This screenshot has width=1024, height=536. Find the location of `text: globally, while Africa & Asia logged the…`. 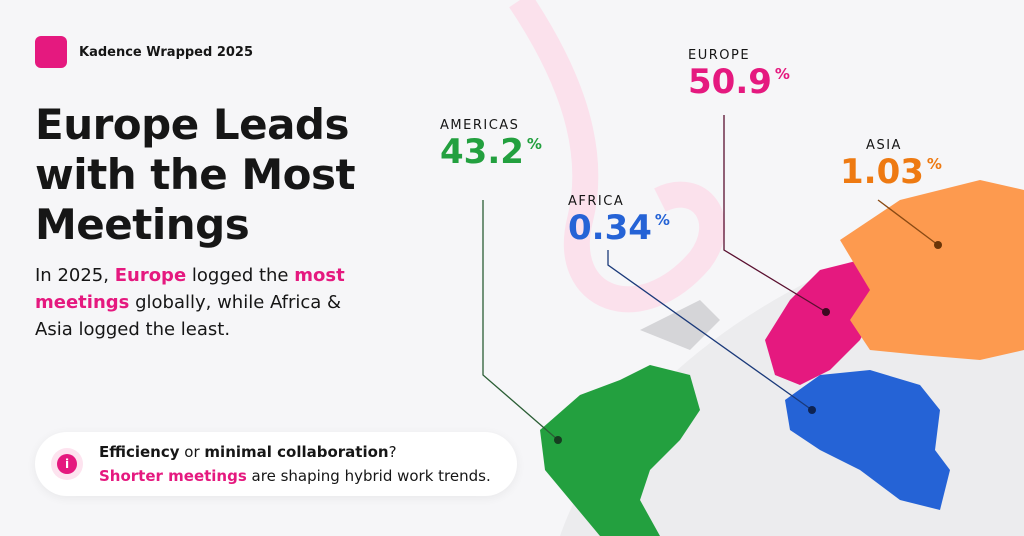

text: globally, while Africa & Asia logged the… is located at coordinates (188, 316).